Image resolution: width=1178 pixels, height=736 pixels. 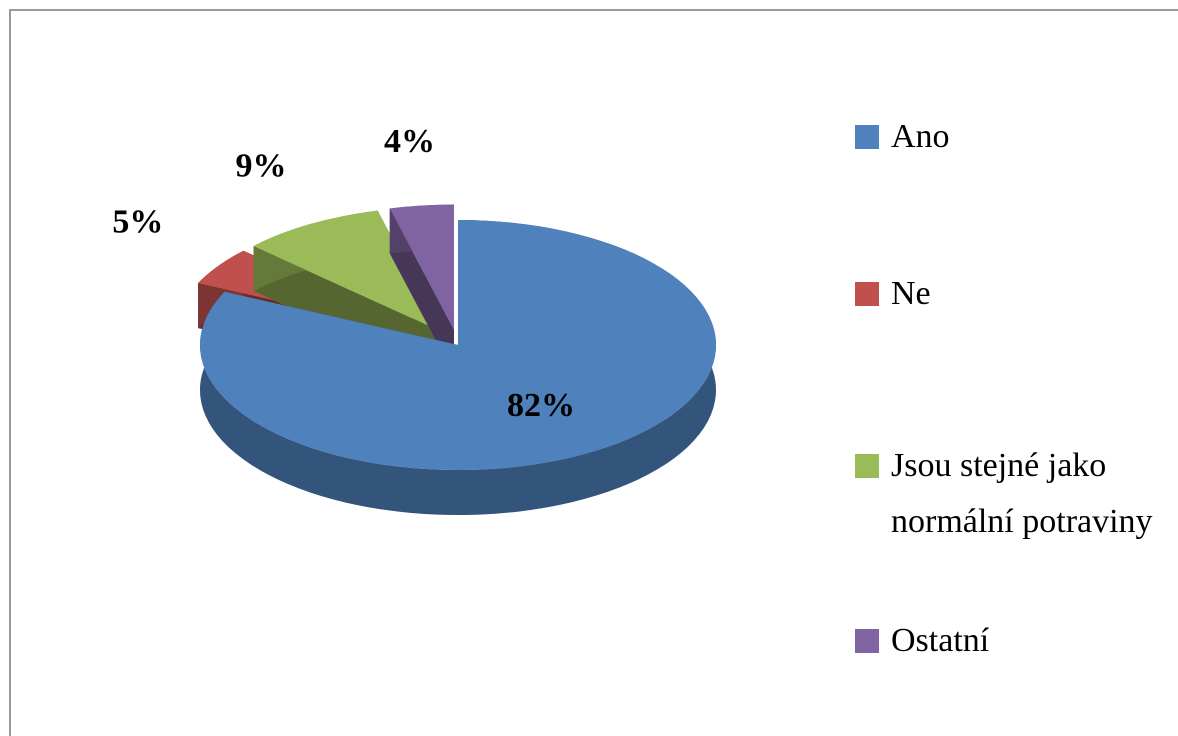 I want to click on slice, so click(x=421, y=289).